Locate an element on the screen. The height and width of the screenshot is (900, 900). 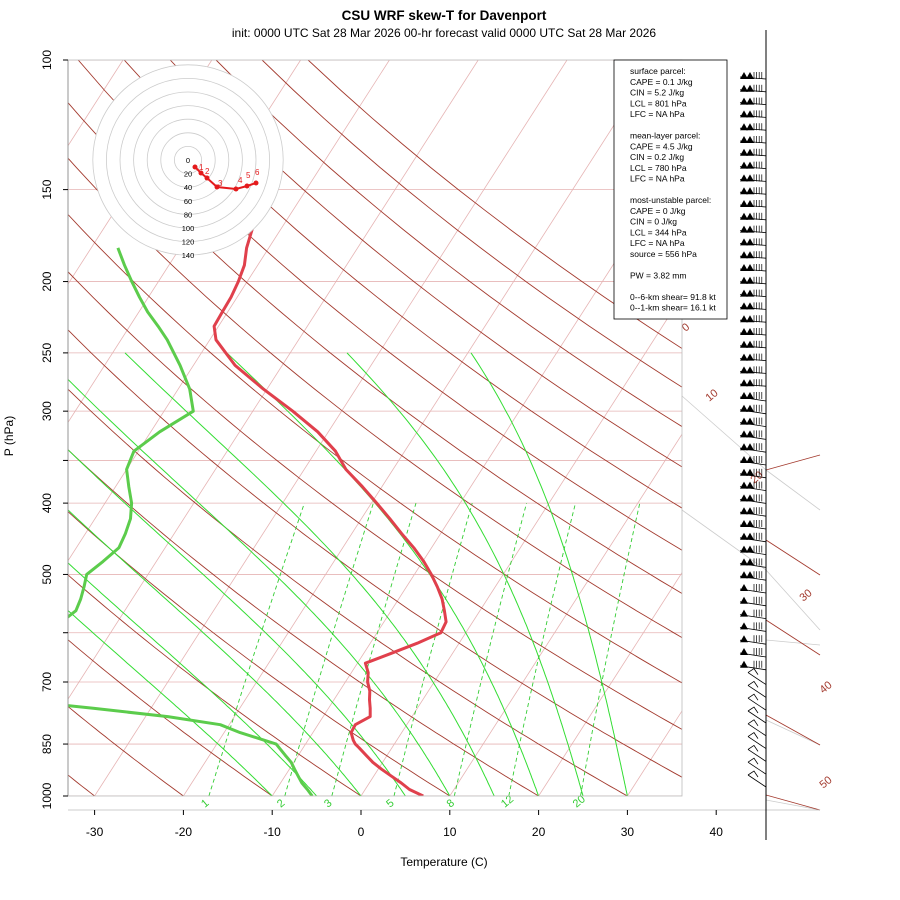
hodograph-ring-label: 0 is located at coordinates (188, 160).